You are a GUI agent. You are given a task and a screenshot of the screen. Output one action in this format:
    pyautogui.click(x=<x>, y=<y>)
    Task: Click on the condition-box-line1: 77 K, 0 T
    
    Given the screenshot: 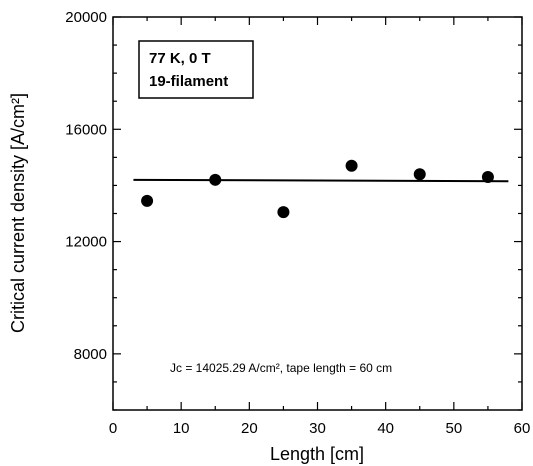 What is the action you would take?
    pyautogui.click(x=180, y=58)
    